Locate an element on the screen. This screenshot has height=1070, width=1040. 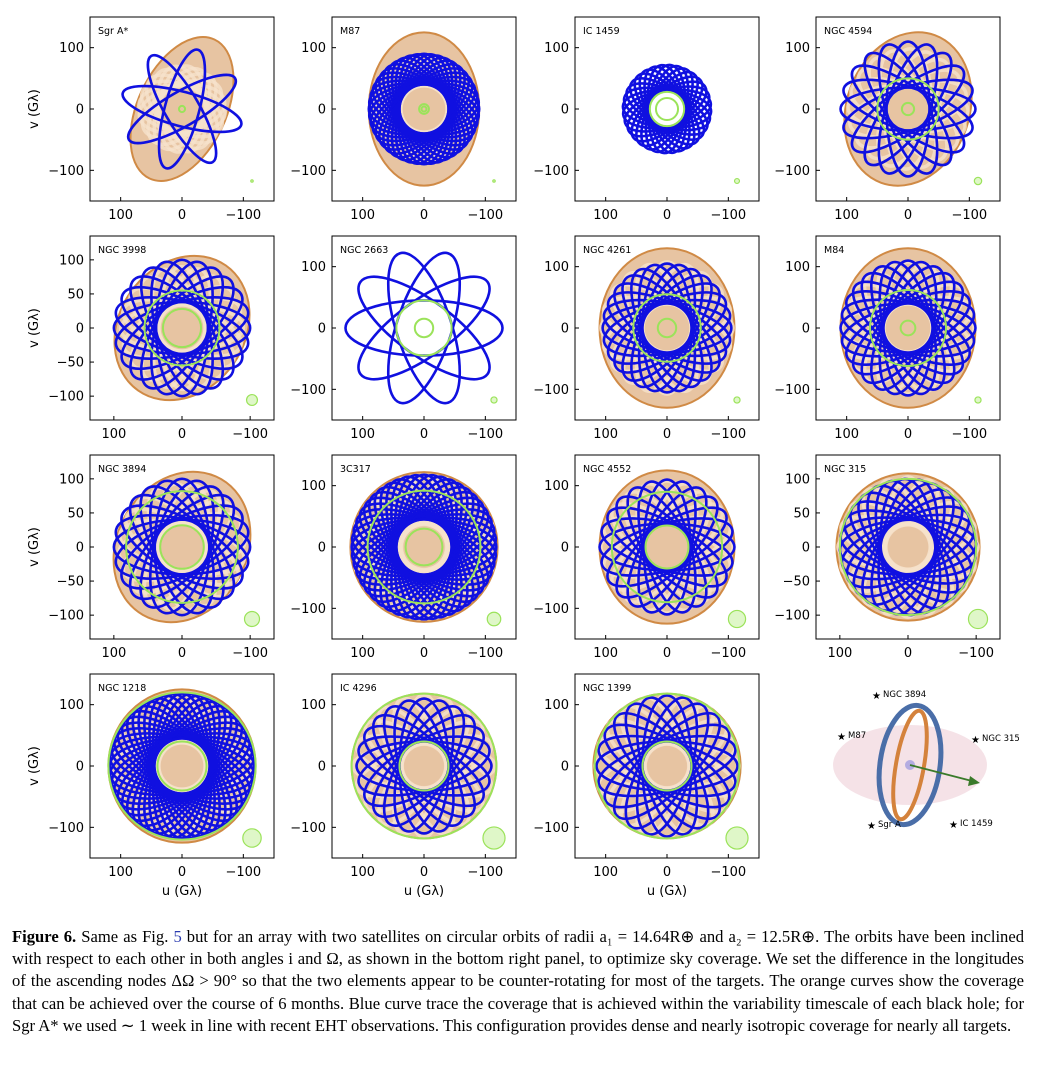
source-label: M84 is located at coordinates (834, 250).